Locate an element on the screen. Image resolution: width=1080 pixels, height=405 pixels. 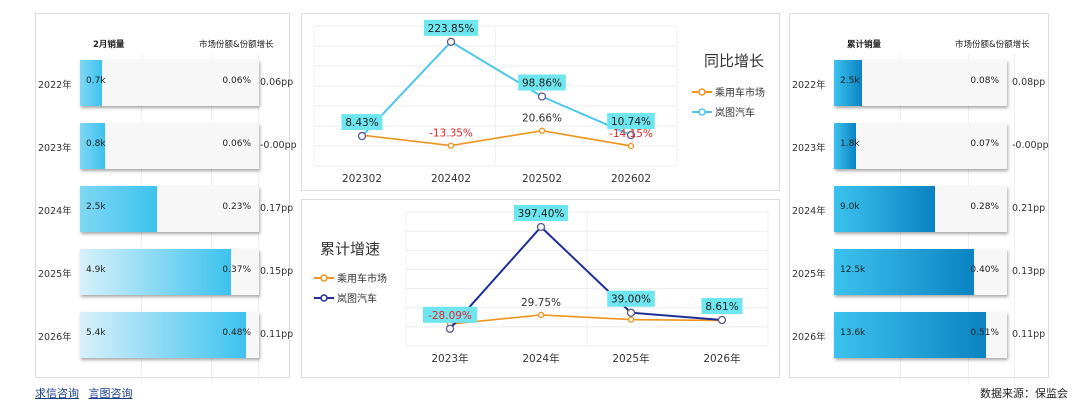
grid-line is located at coordinates (1014, 219).